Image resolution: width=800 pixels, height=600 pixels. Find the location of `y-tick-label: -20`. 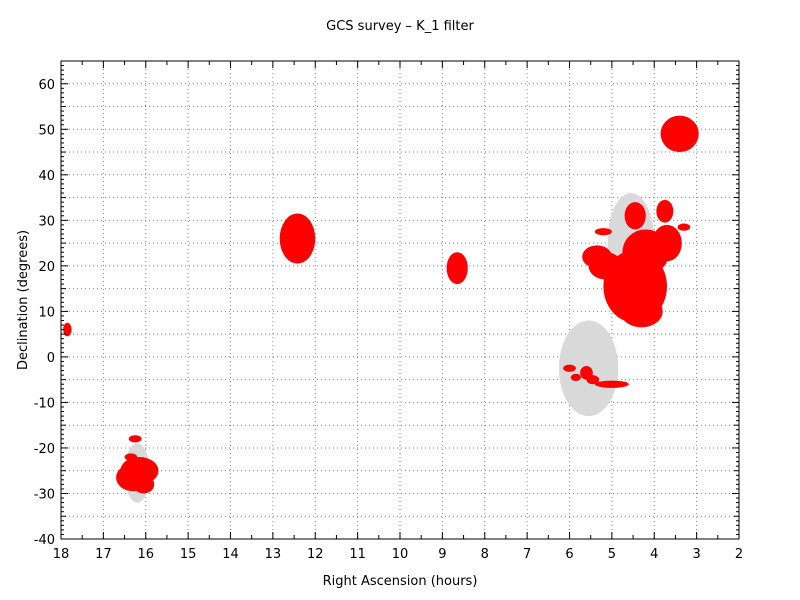

y-tick-label: -20 is located at coordinates (44, 449).